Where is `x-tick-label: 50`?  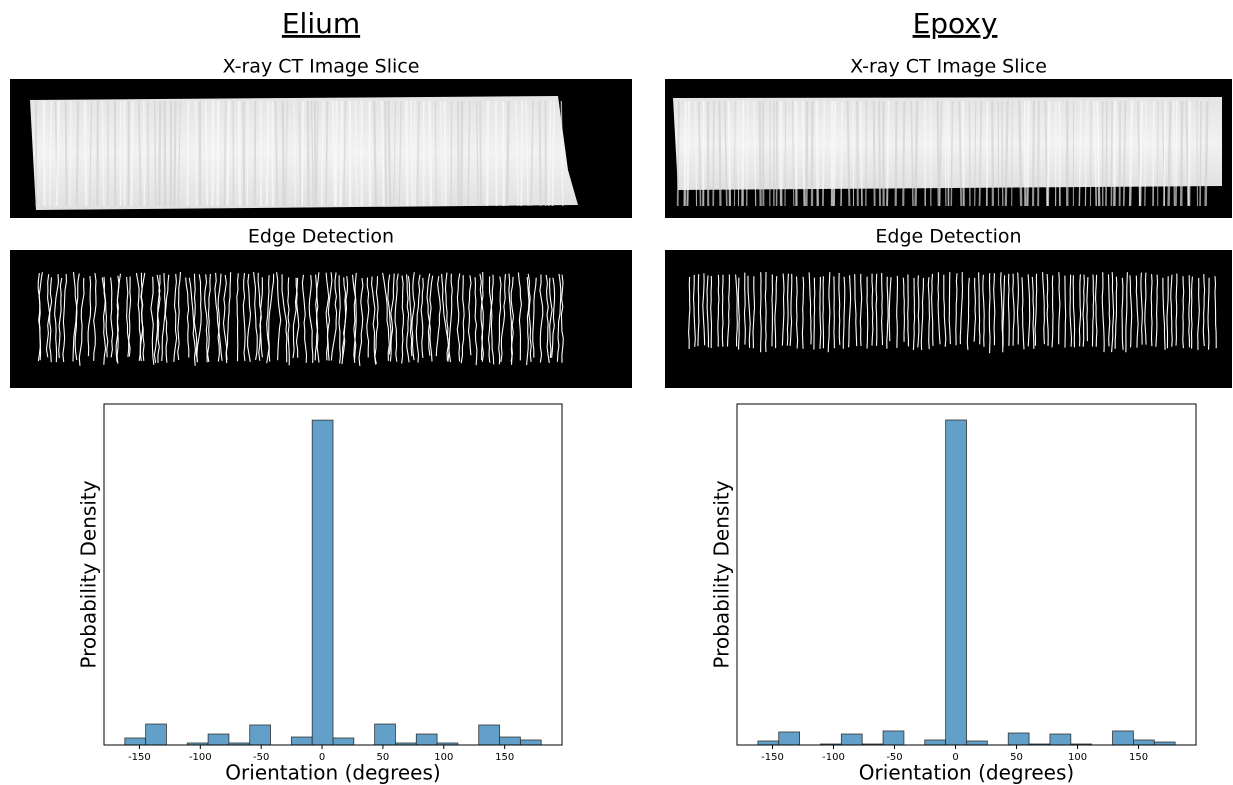 x-tick-label: 50 is located at coordinates (383, 757).